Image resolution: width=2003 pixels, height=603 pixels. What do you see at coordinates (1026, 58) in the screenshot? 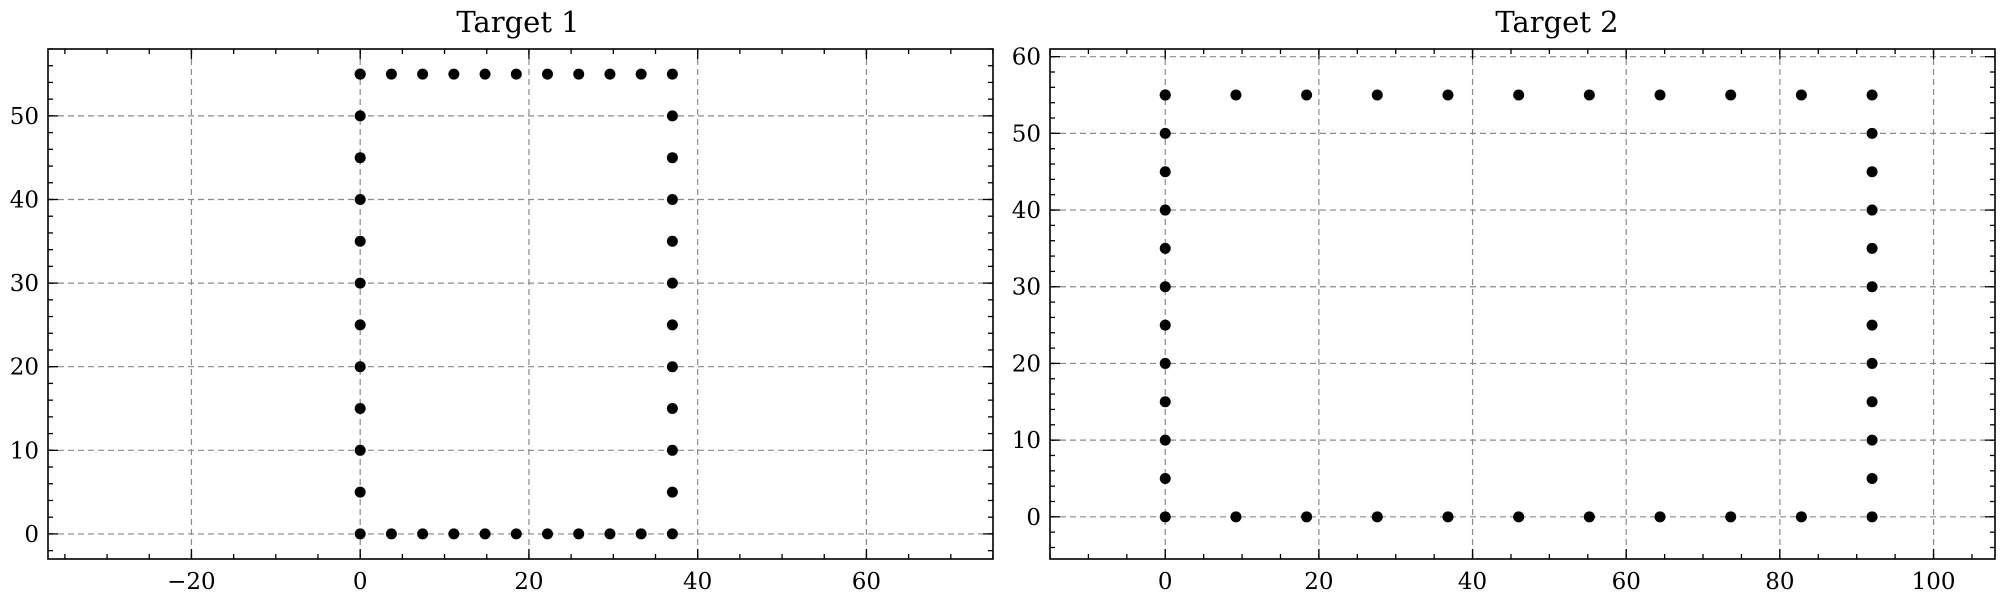
I see `y-tick-label: 60` at bounding box center [1026, 58].